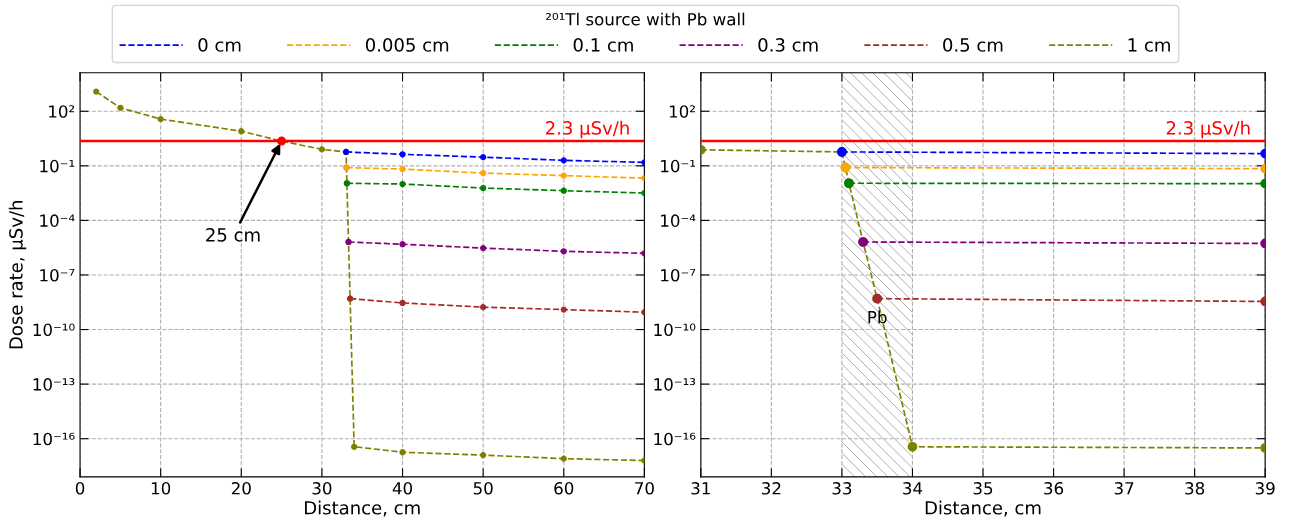 This screenshot has height=520, width=1291. Describe the element at coordinates (788, 45) in the screenshot. I see `legend-label: 0.3 cm` at that location.